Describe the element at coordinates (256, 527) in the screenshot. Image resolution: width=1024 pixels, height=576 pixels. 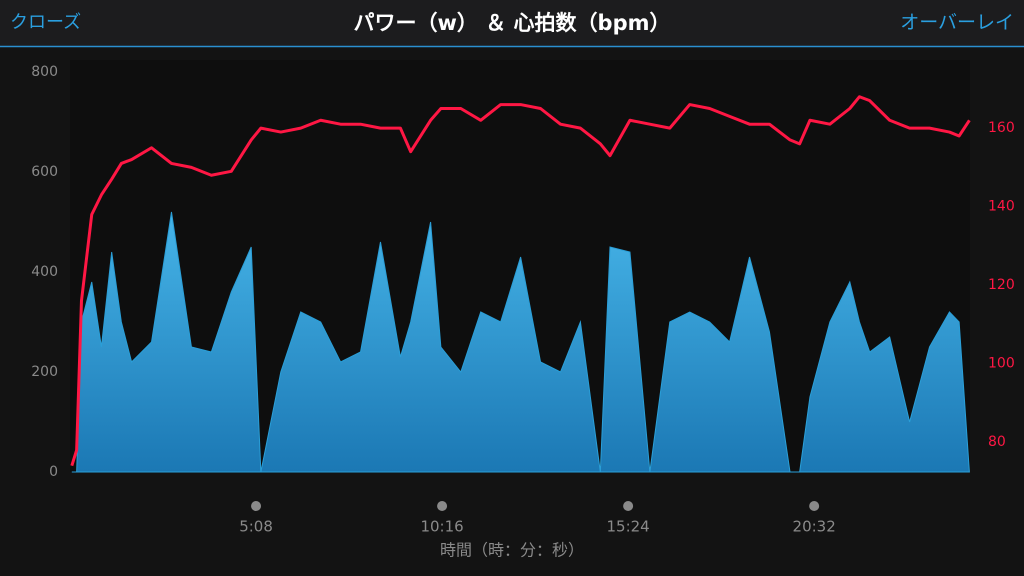
I see `x-tick-label: 5:08` at that location.